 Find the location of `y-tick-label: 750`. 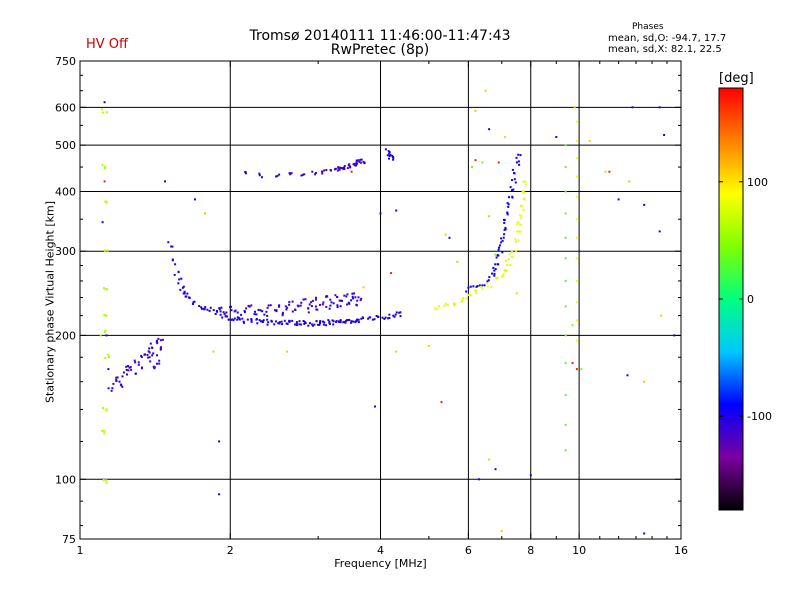

y-tick-label: 750 is located at coordinates (65, 61).